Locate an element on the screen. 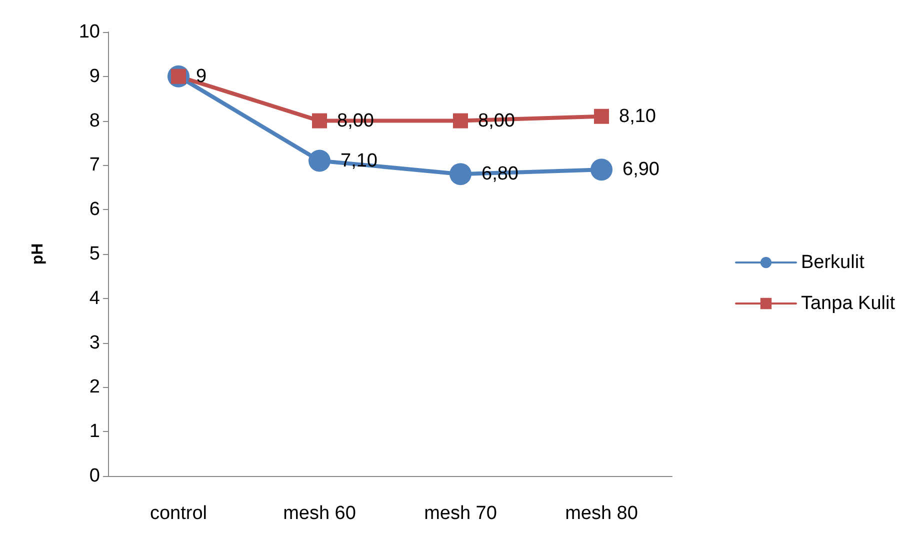 The width and height of the screenshot is (912, 538). data-label: 9 is located at coordinates (201, 76).